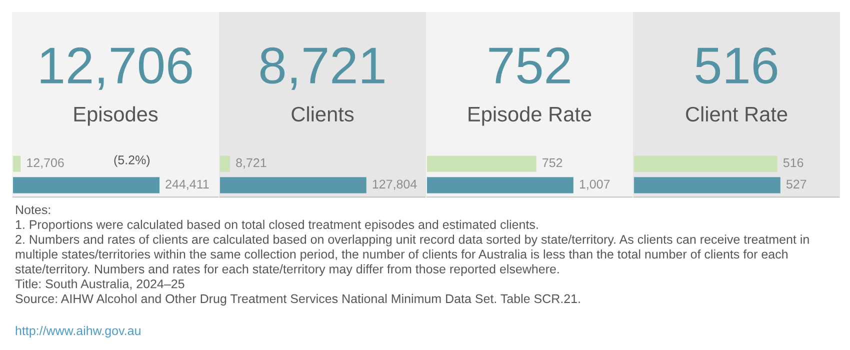 This screenshot has width=850, height=350. What do you see at coordinates (323, 114) in the screenshot?
I see `chart-subtitle: Clients` at bounding box center [323, 114].